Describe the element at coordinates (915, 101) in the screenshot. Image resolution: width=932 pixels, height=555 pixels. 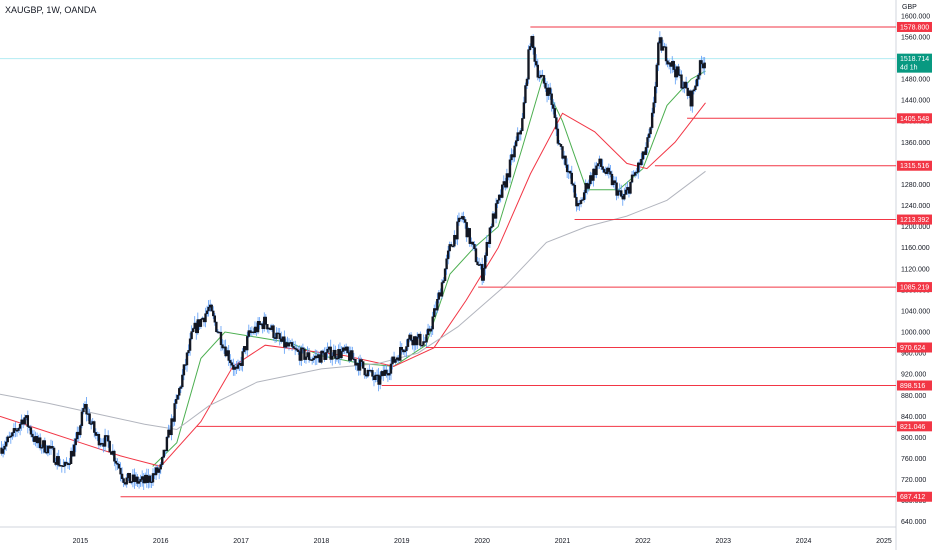
I see `y-tick-label: 1440.000` at that location.